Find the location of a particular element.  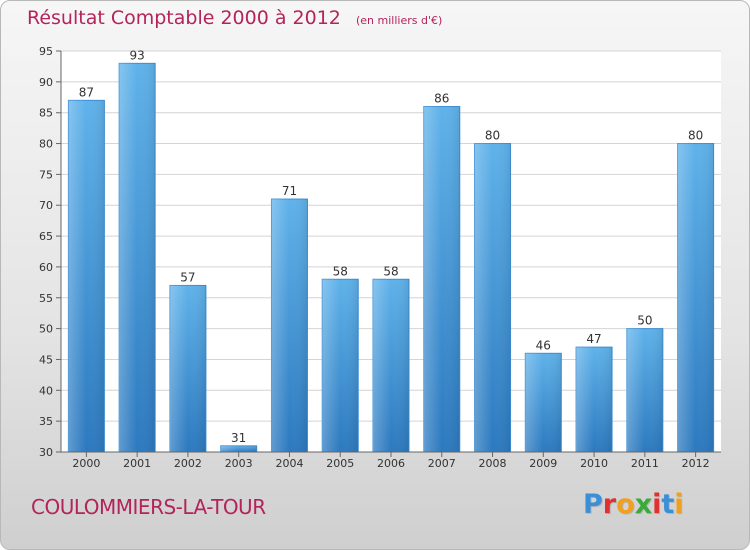

chart-subtitle: (en milliers d'€) is located at coordinates (399, 20).